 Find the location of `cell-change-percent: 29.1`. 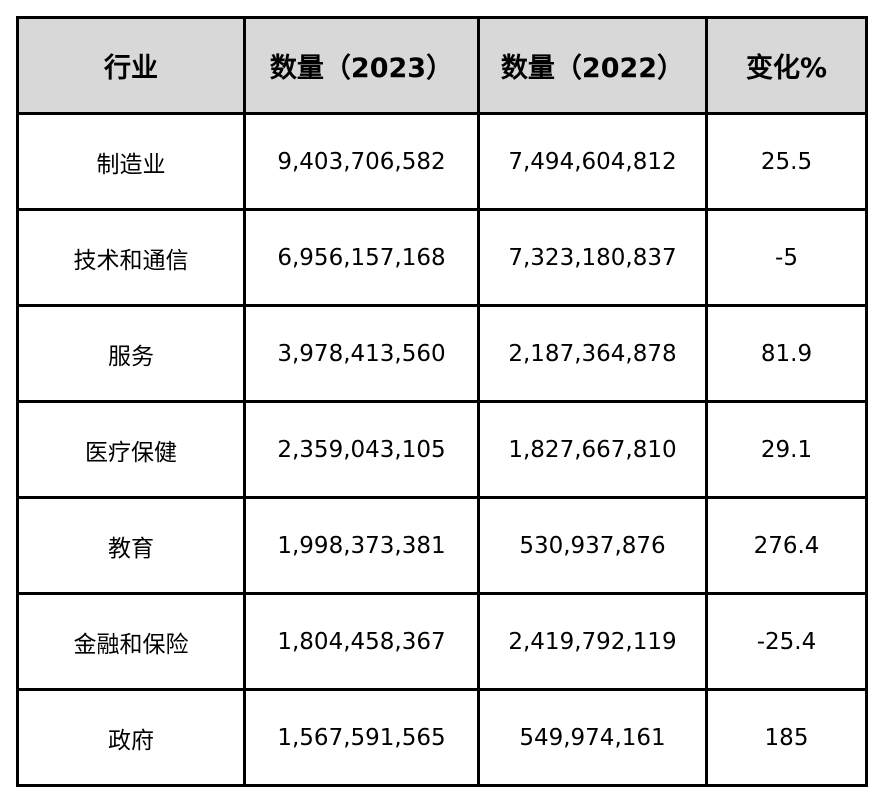

cell-change-percent: 29.1 is located at coordinates (786, 449).